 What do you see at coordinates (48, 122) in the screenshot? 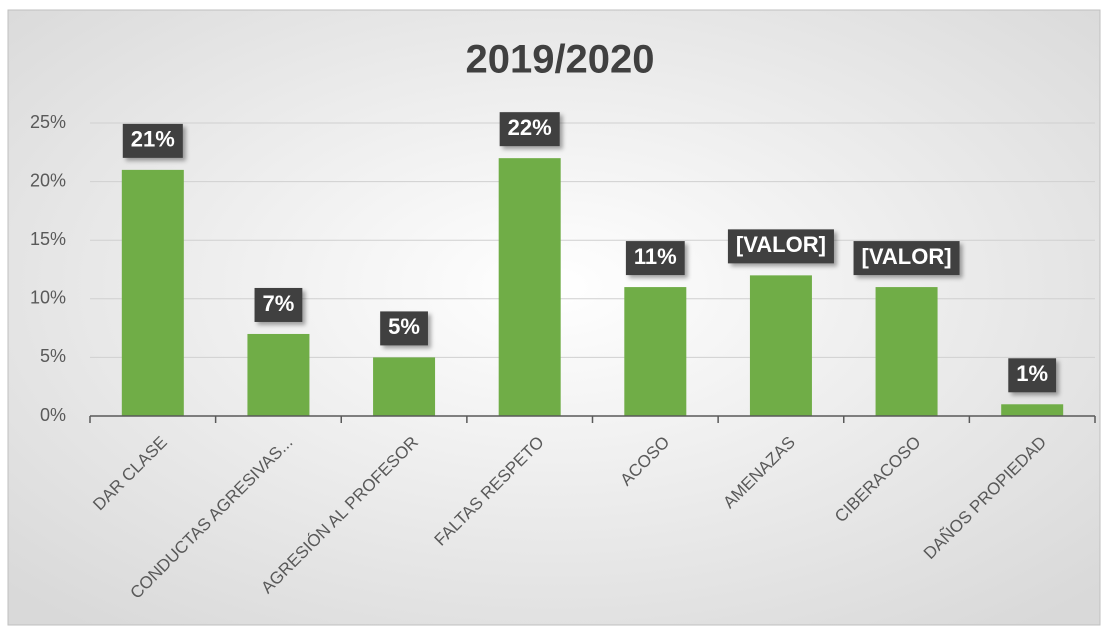
I see `y-tick-label: 25%` at bounding box center [48, 122].